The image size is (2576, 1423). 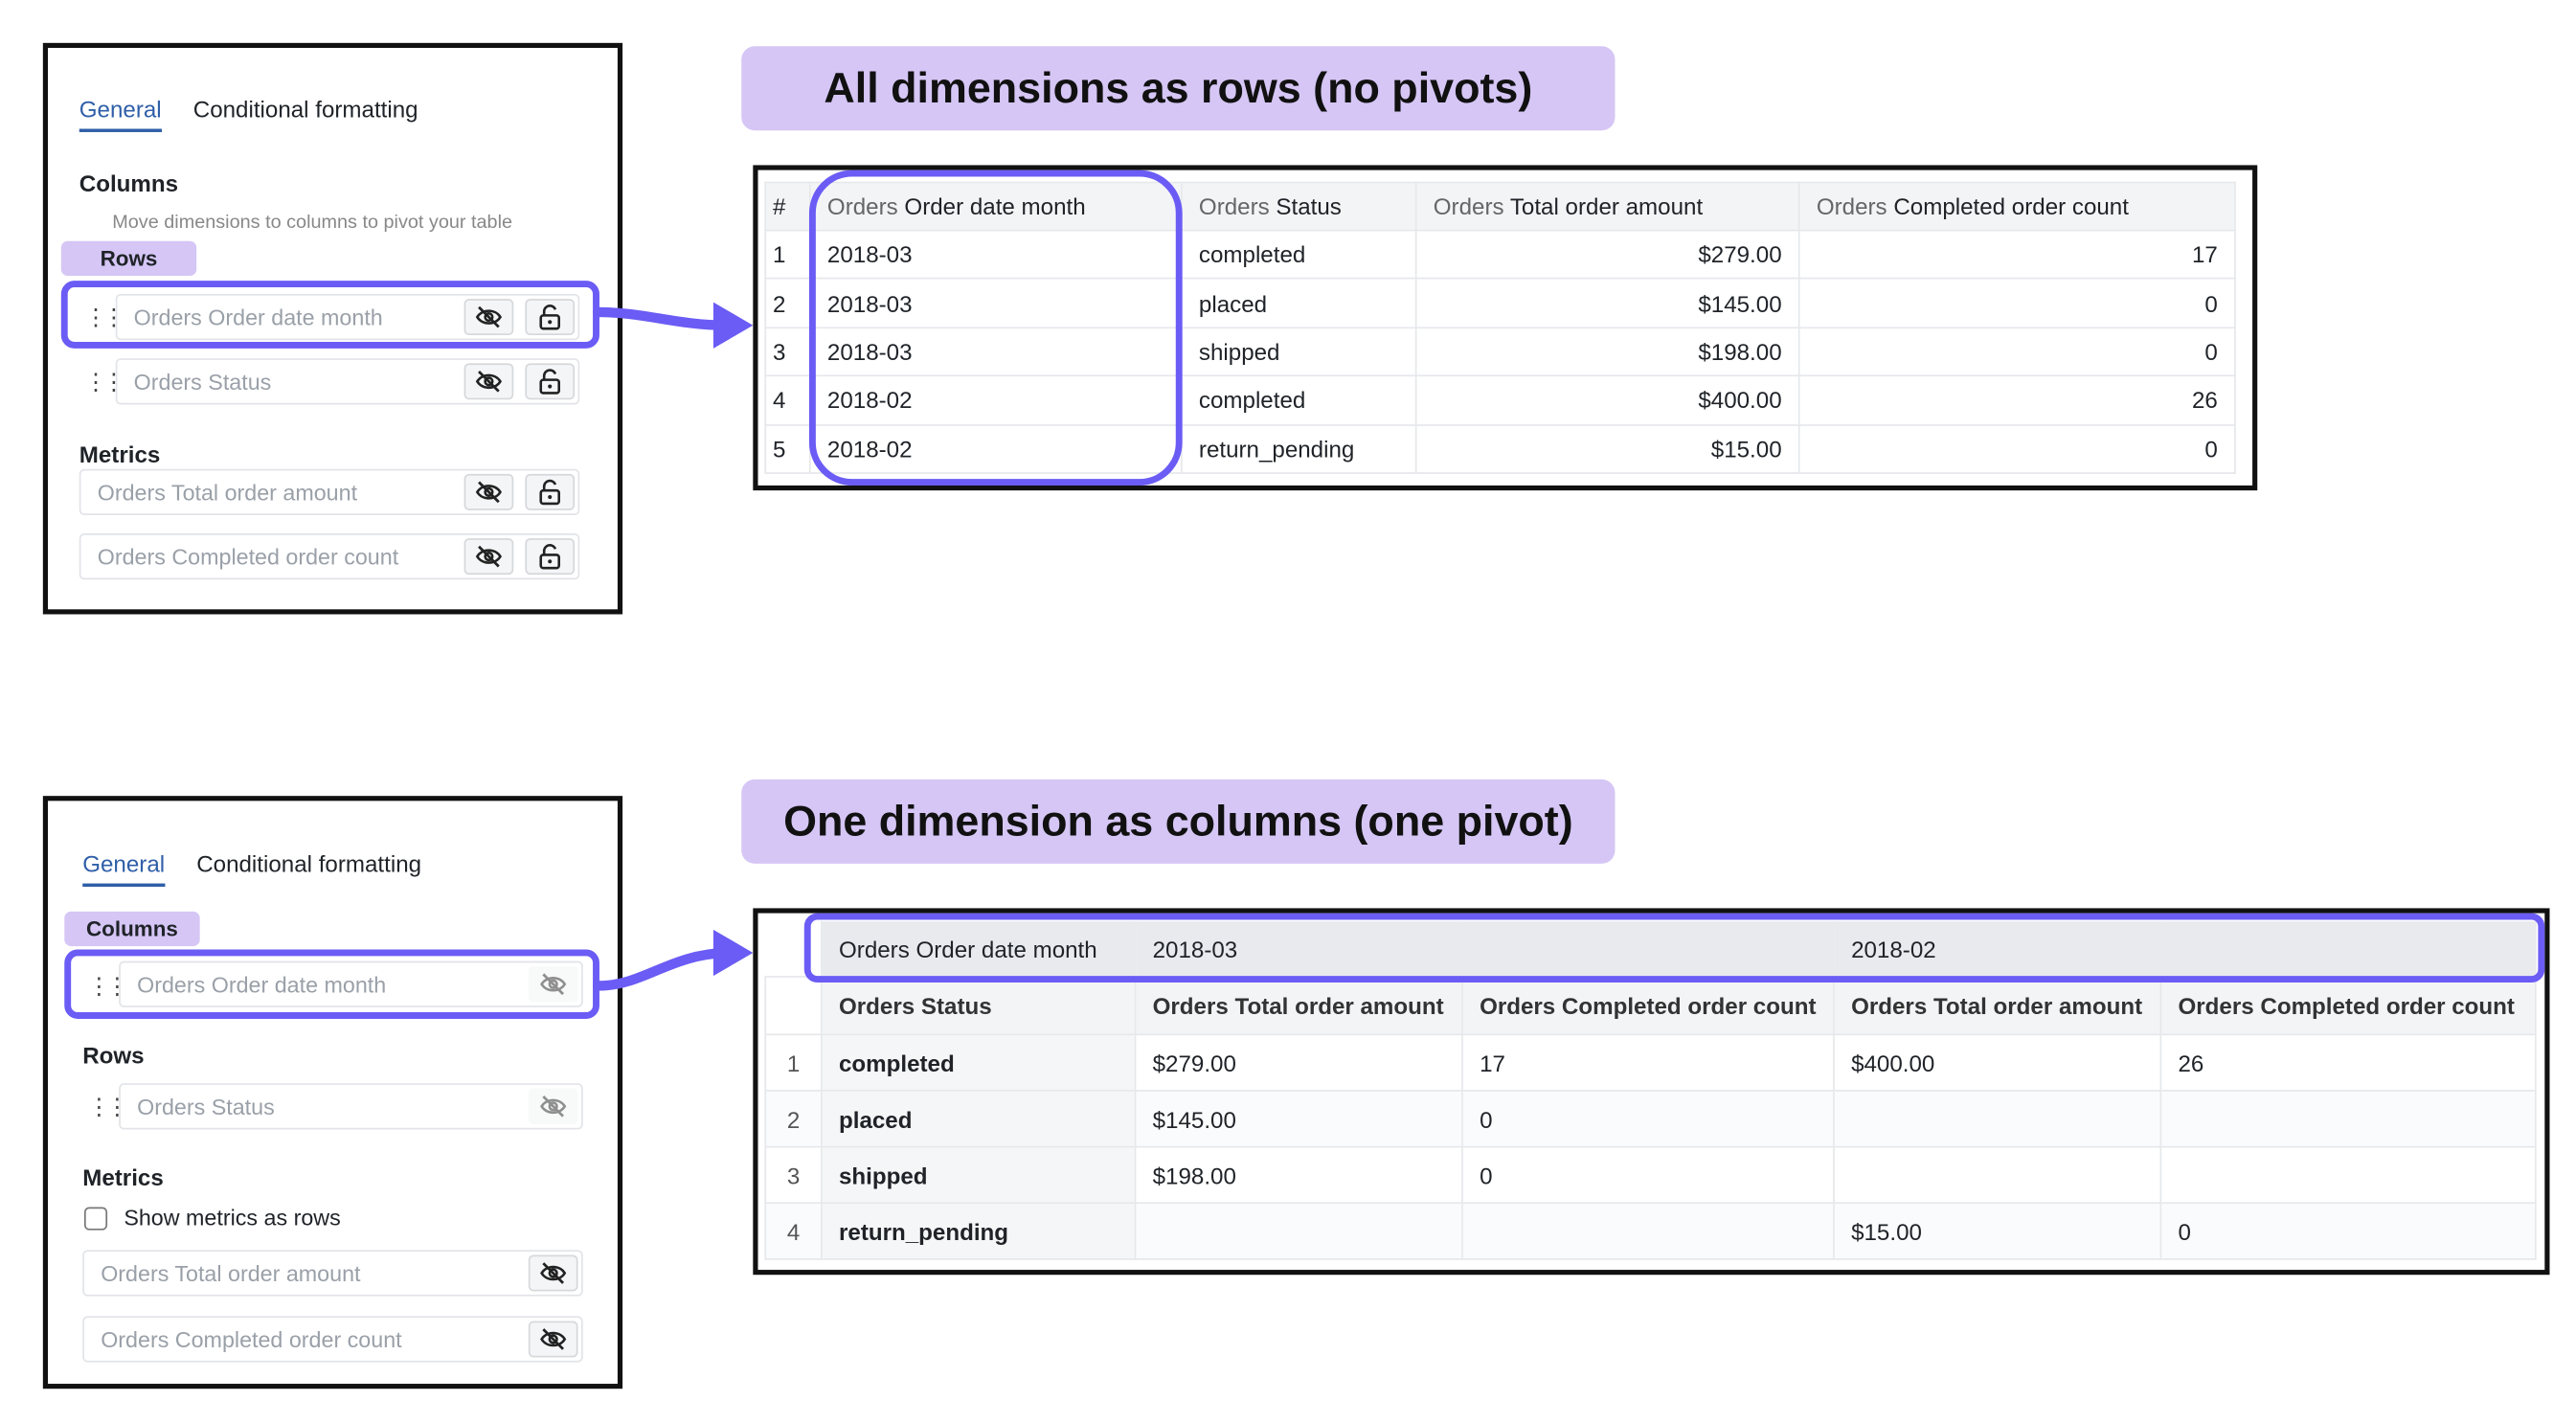 I want to click on field-label: Orders Order date month, so click(x=262, y=985).